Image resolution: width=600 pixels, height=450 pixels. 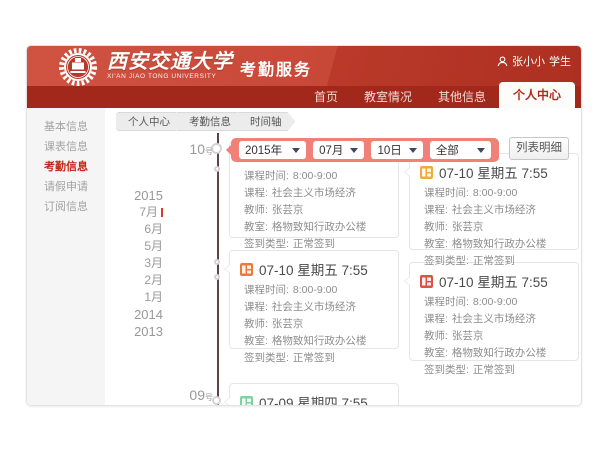 I want to click on timeline-month-item: 2月, so click(x=153, y=280).